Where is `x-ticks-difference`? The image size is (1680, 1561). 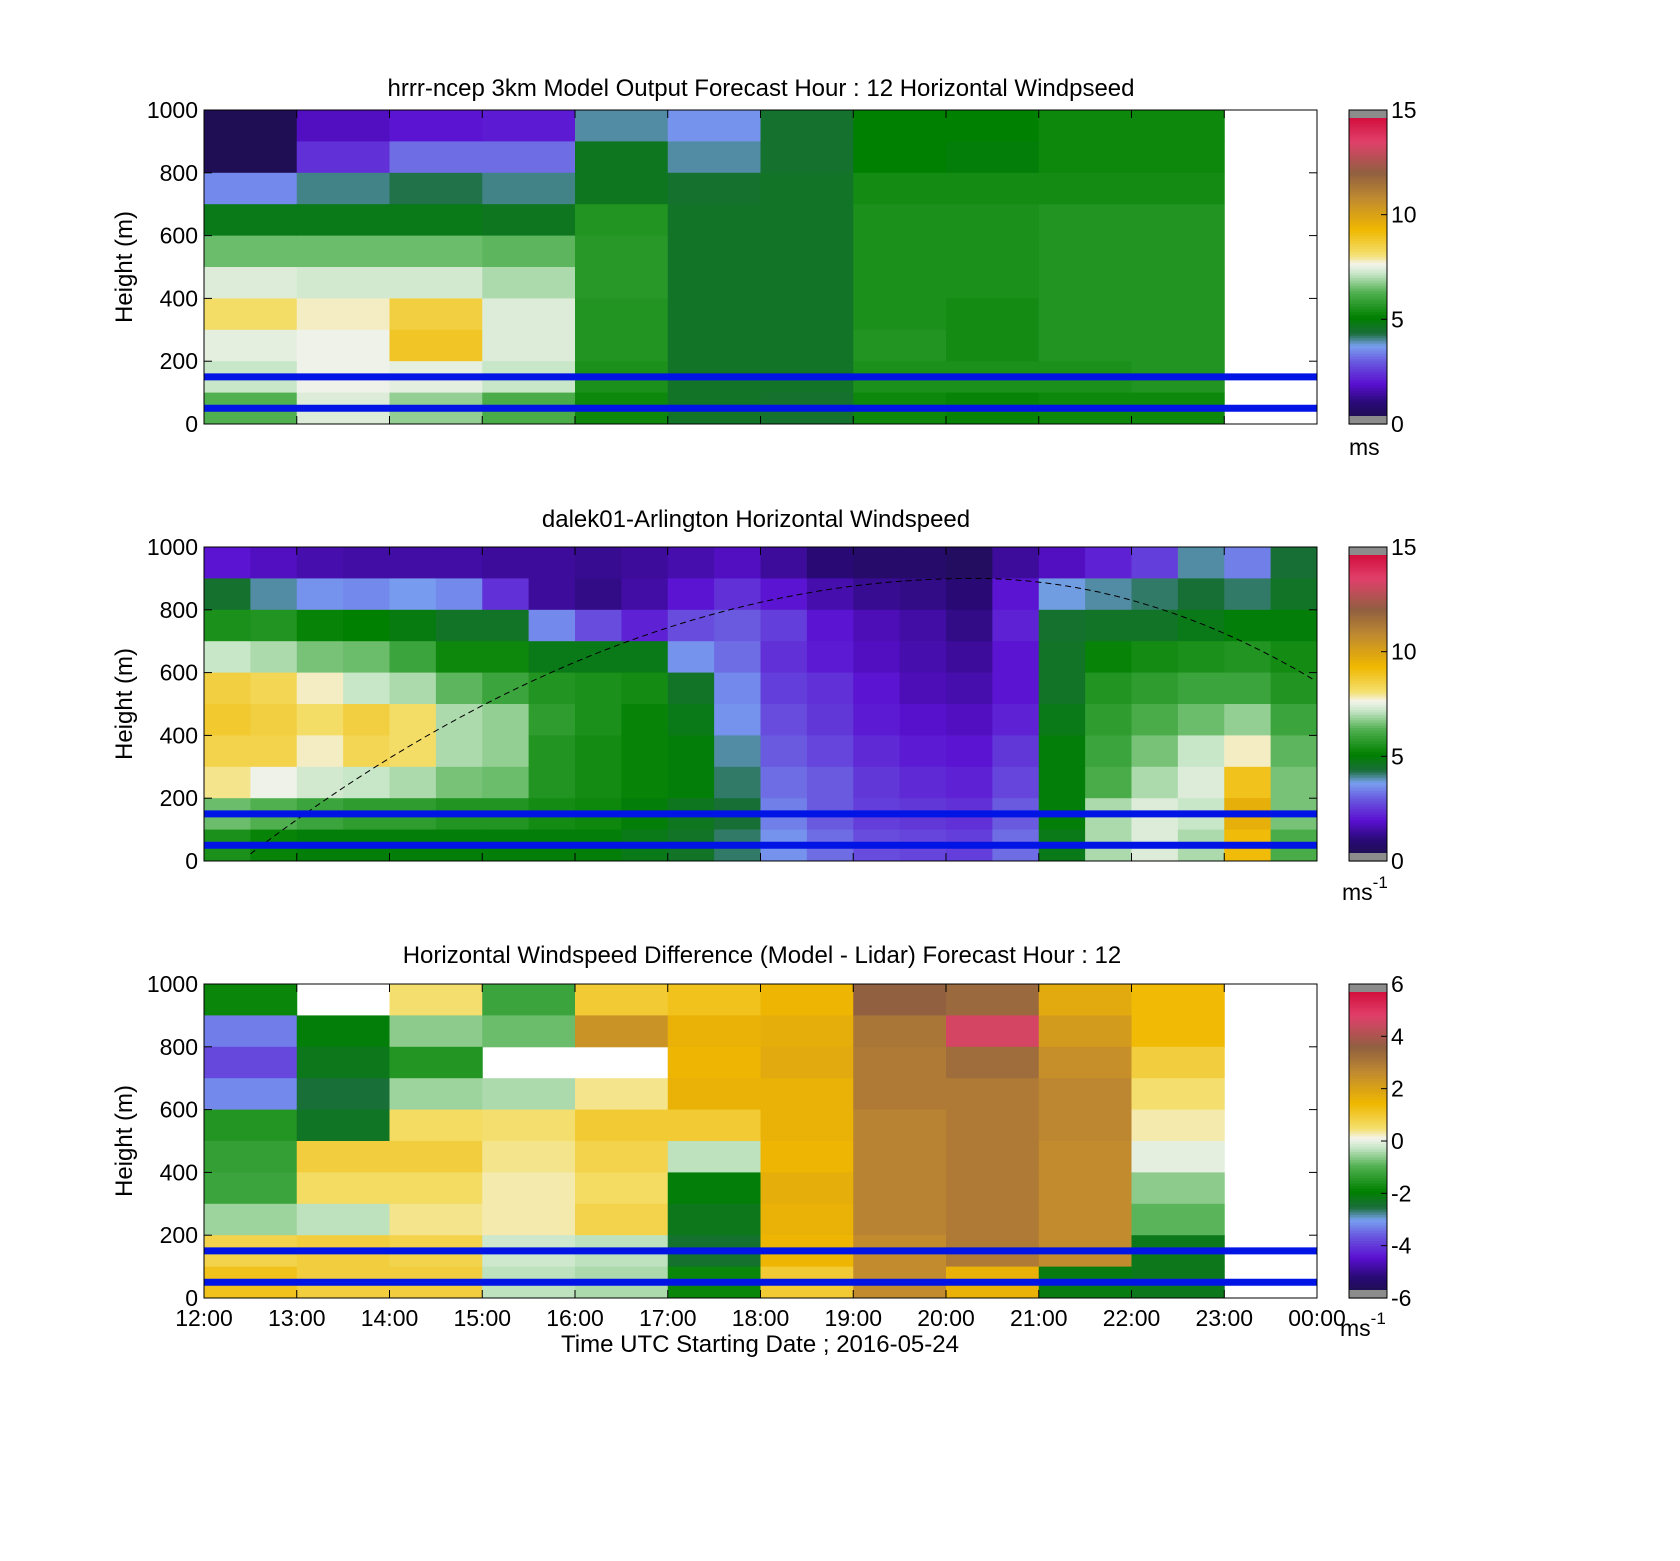
x-ticks-difference is located at coordinates (760, 1141).